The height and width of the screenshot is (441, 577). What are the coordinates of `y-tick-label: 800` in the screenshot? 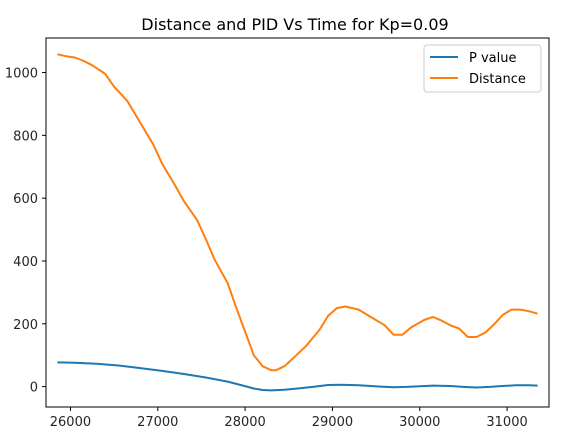 It's located at (25, 136).